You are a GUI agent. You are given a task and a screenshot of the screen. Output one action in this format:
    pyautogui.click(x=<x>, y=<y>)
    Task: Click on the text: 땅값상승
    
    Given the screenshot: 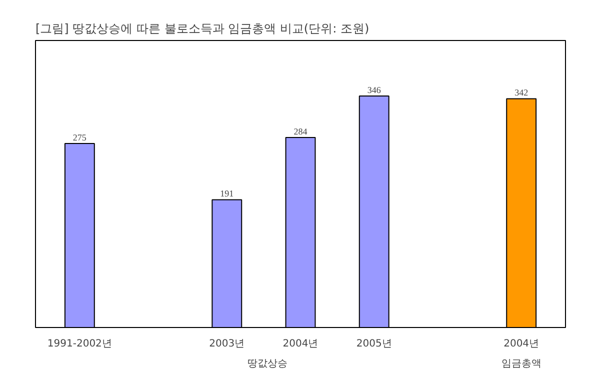 What is the action you would take?
    pyautogui.click(x=267, y=364)
    